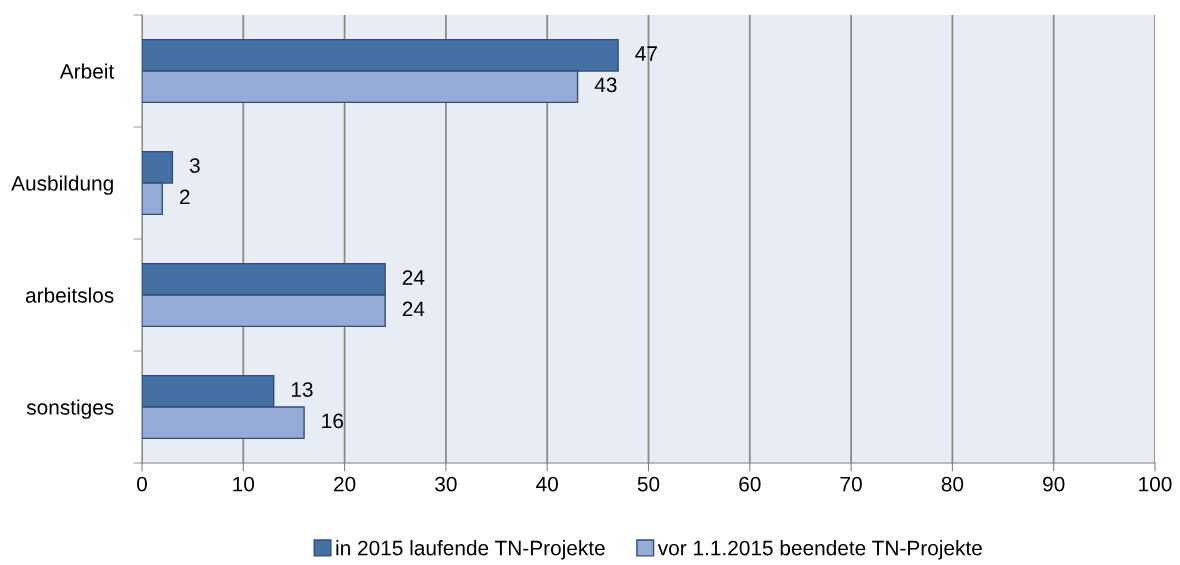 The height and width of the screenshot is (565, 1180). I want to click on data-label: 47, so click(646, 53).